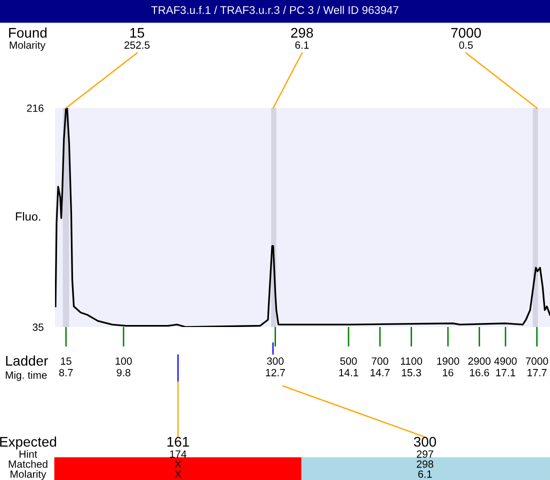 The width and height of the screenshot is (550, 480). What do you see at coordinates (412, 372) in the screenshot?
I see `x-tick-label: 15.3` at bounding box center [412, 372].